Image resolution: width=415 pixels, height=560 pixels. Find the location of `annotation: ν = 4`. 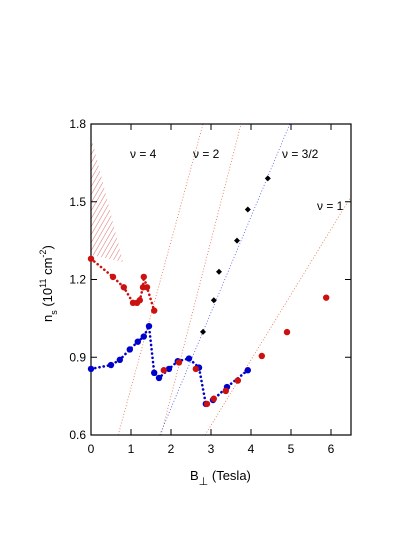

annotation: ν = 4 is located at coordinates (143, 154).